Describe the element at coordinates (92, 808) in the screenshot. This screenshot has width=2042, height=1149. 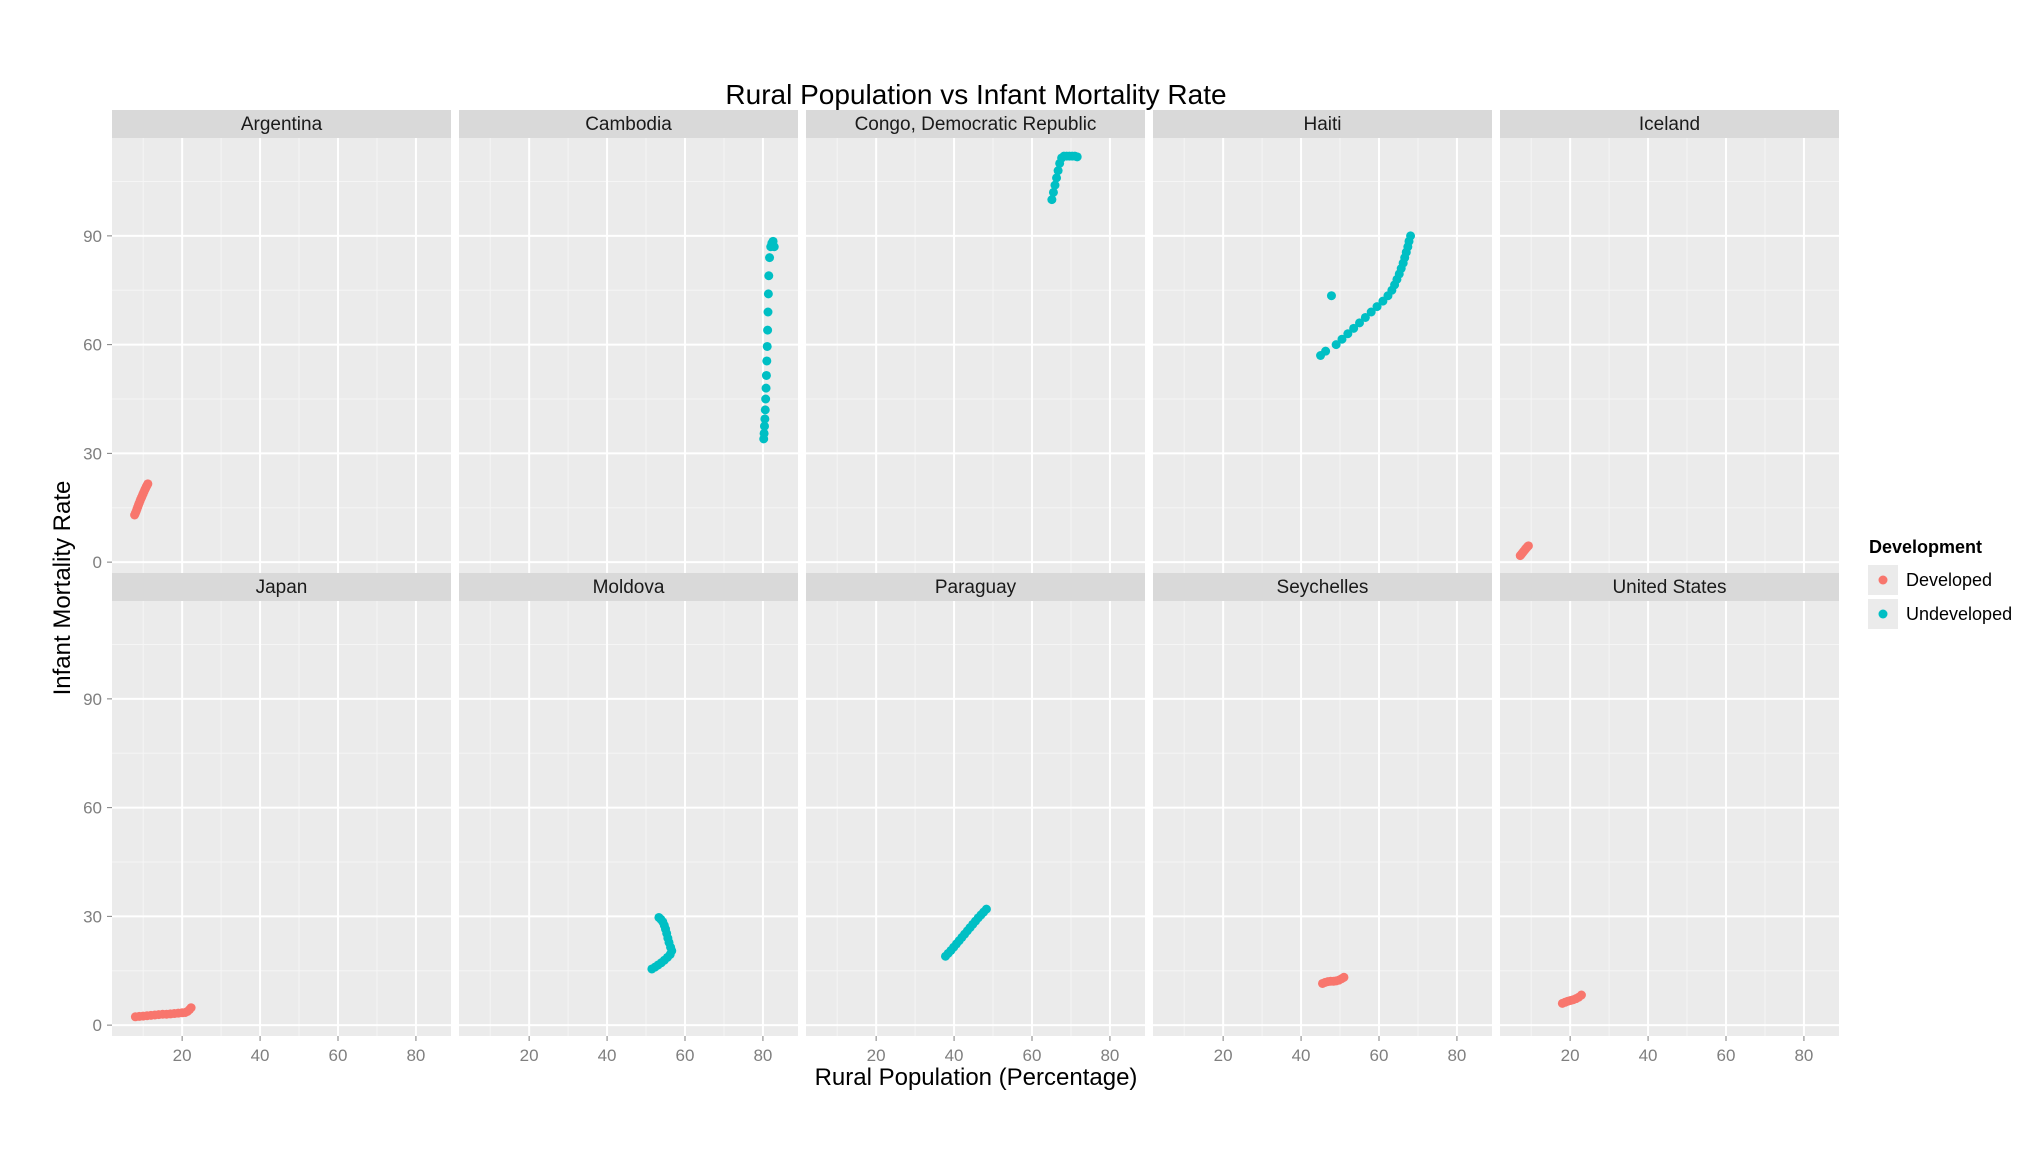
I see `y-tick-label: 60` at that location.